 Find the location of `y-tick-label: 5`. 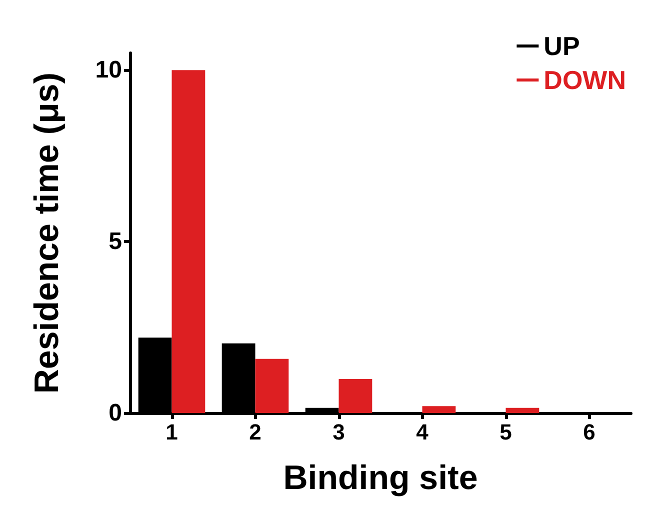

y-tick-label: 5 is located at coordinates (115, 242).